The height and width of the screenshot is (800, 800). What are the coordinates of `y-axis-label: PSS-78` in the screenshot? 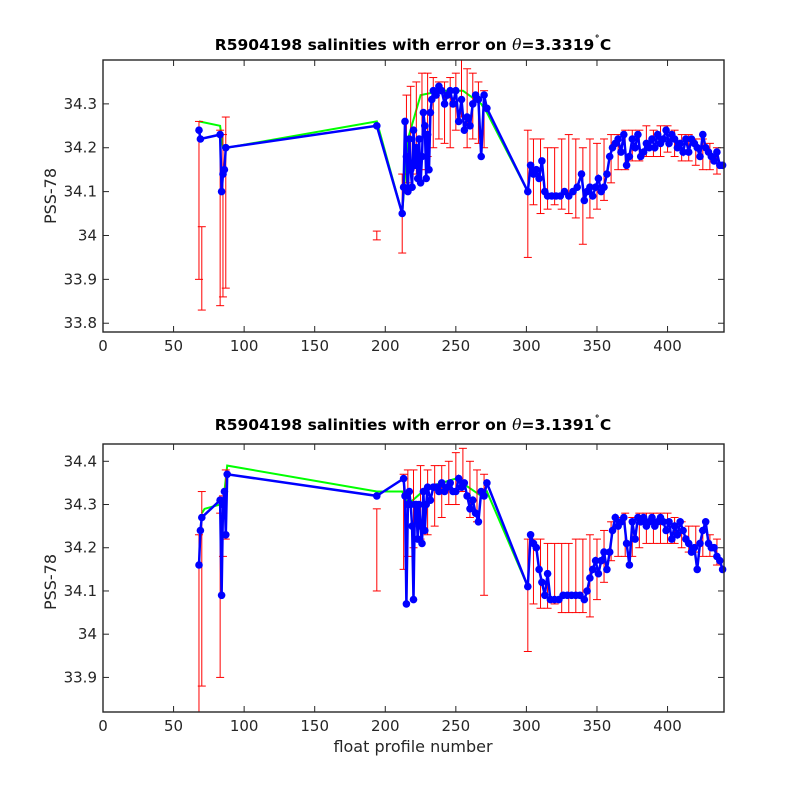 It's located at (50, 196).